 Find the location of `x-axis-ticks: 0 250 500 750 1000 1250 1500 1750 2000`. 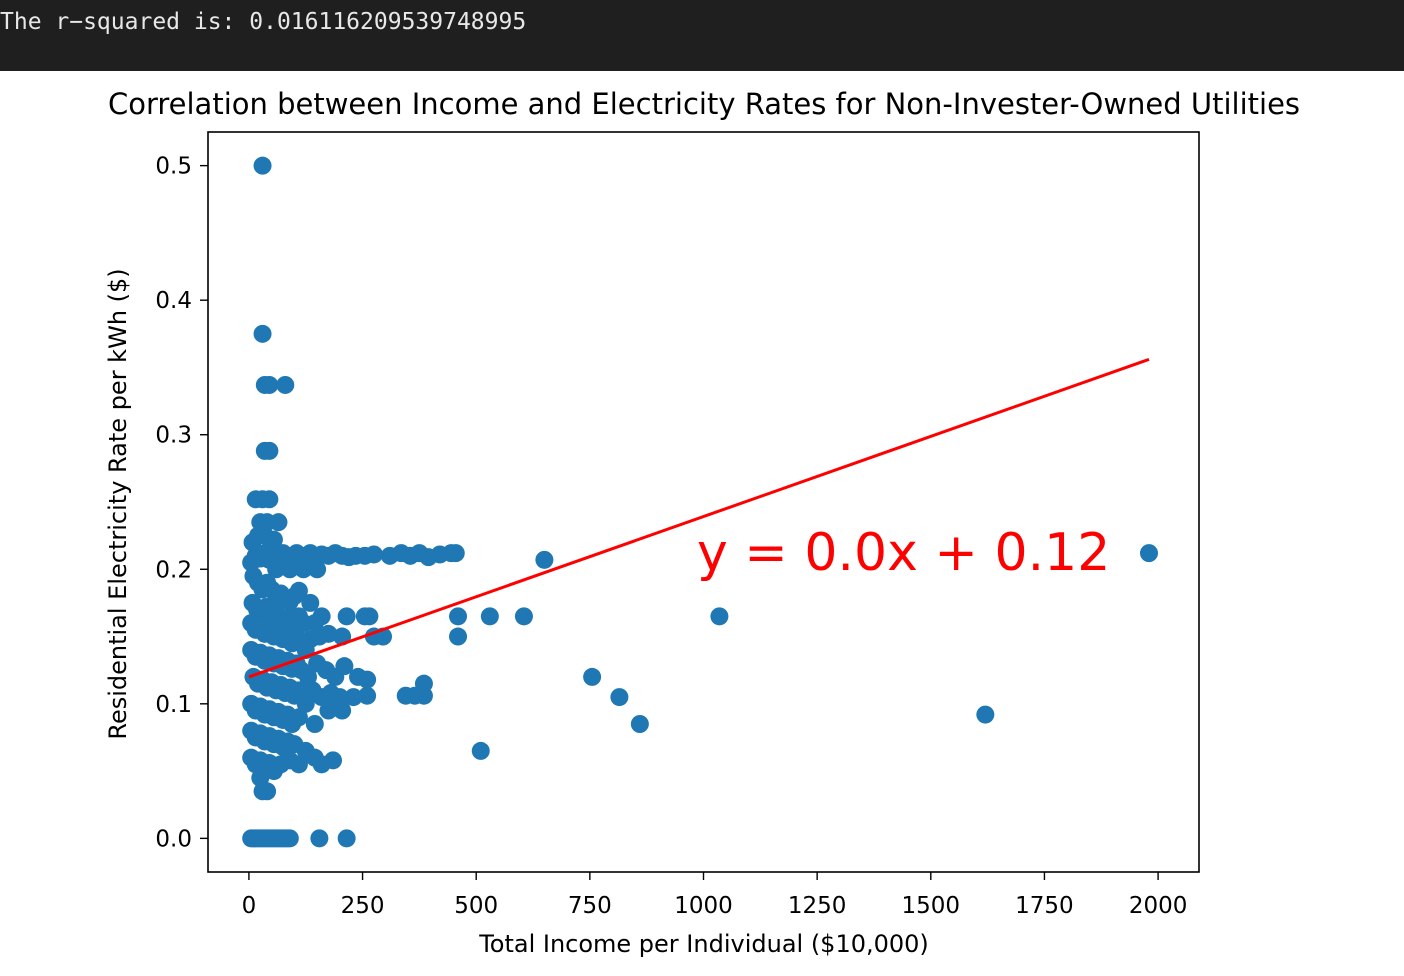

x-axis-ticks: 0 250 500 750 1000 1250 1500 1750 2000 is located at coordinates (715, 895).